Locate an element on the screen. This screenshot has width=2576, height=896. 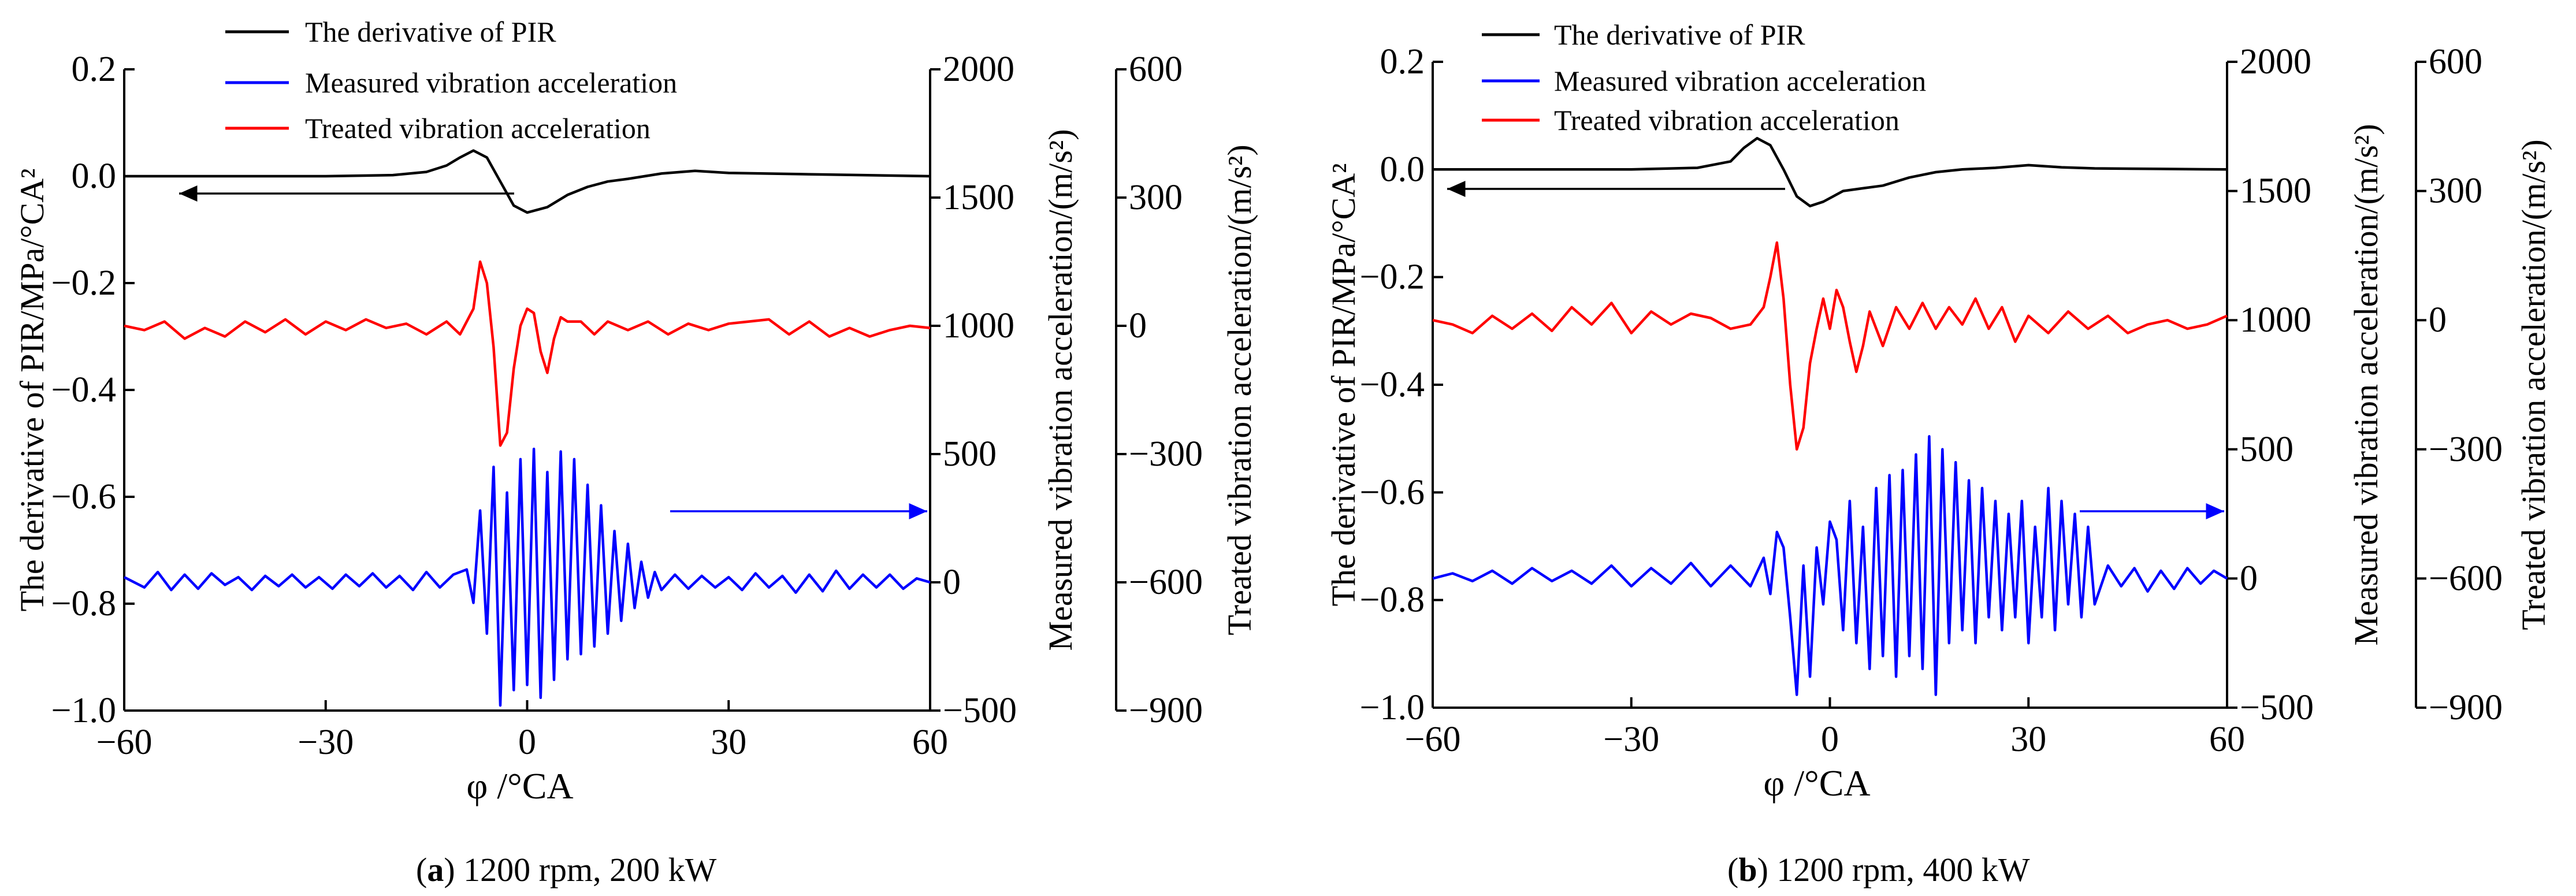
caption-text-rest: 1200 rpm, 400 kW is located at coordinates (1899, 869).